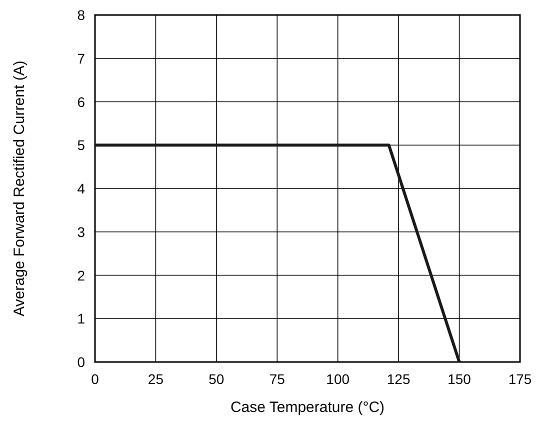  Describe the element at coordinates (460, 379) in the screenshot. I see `x-tick-label: 150` at that location.